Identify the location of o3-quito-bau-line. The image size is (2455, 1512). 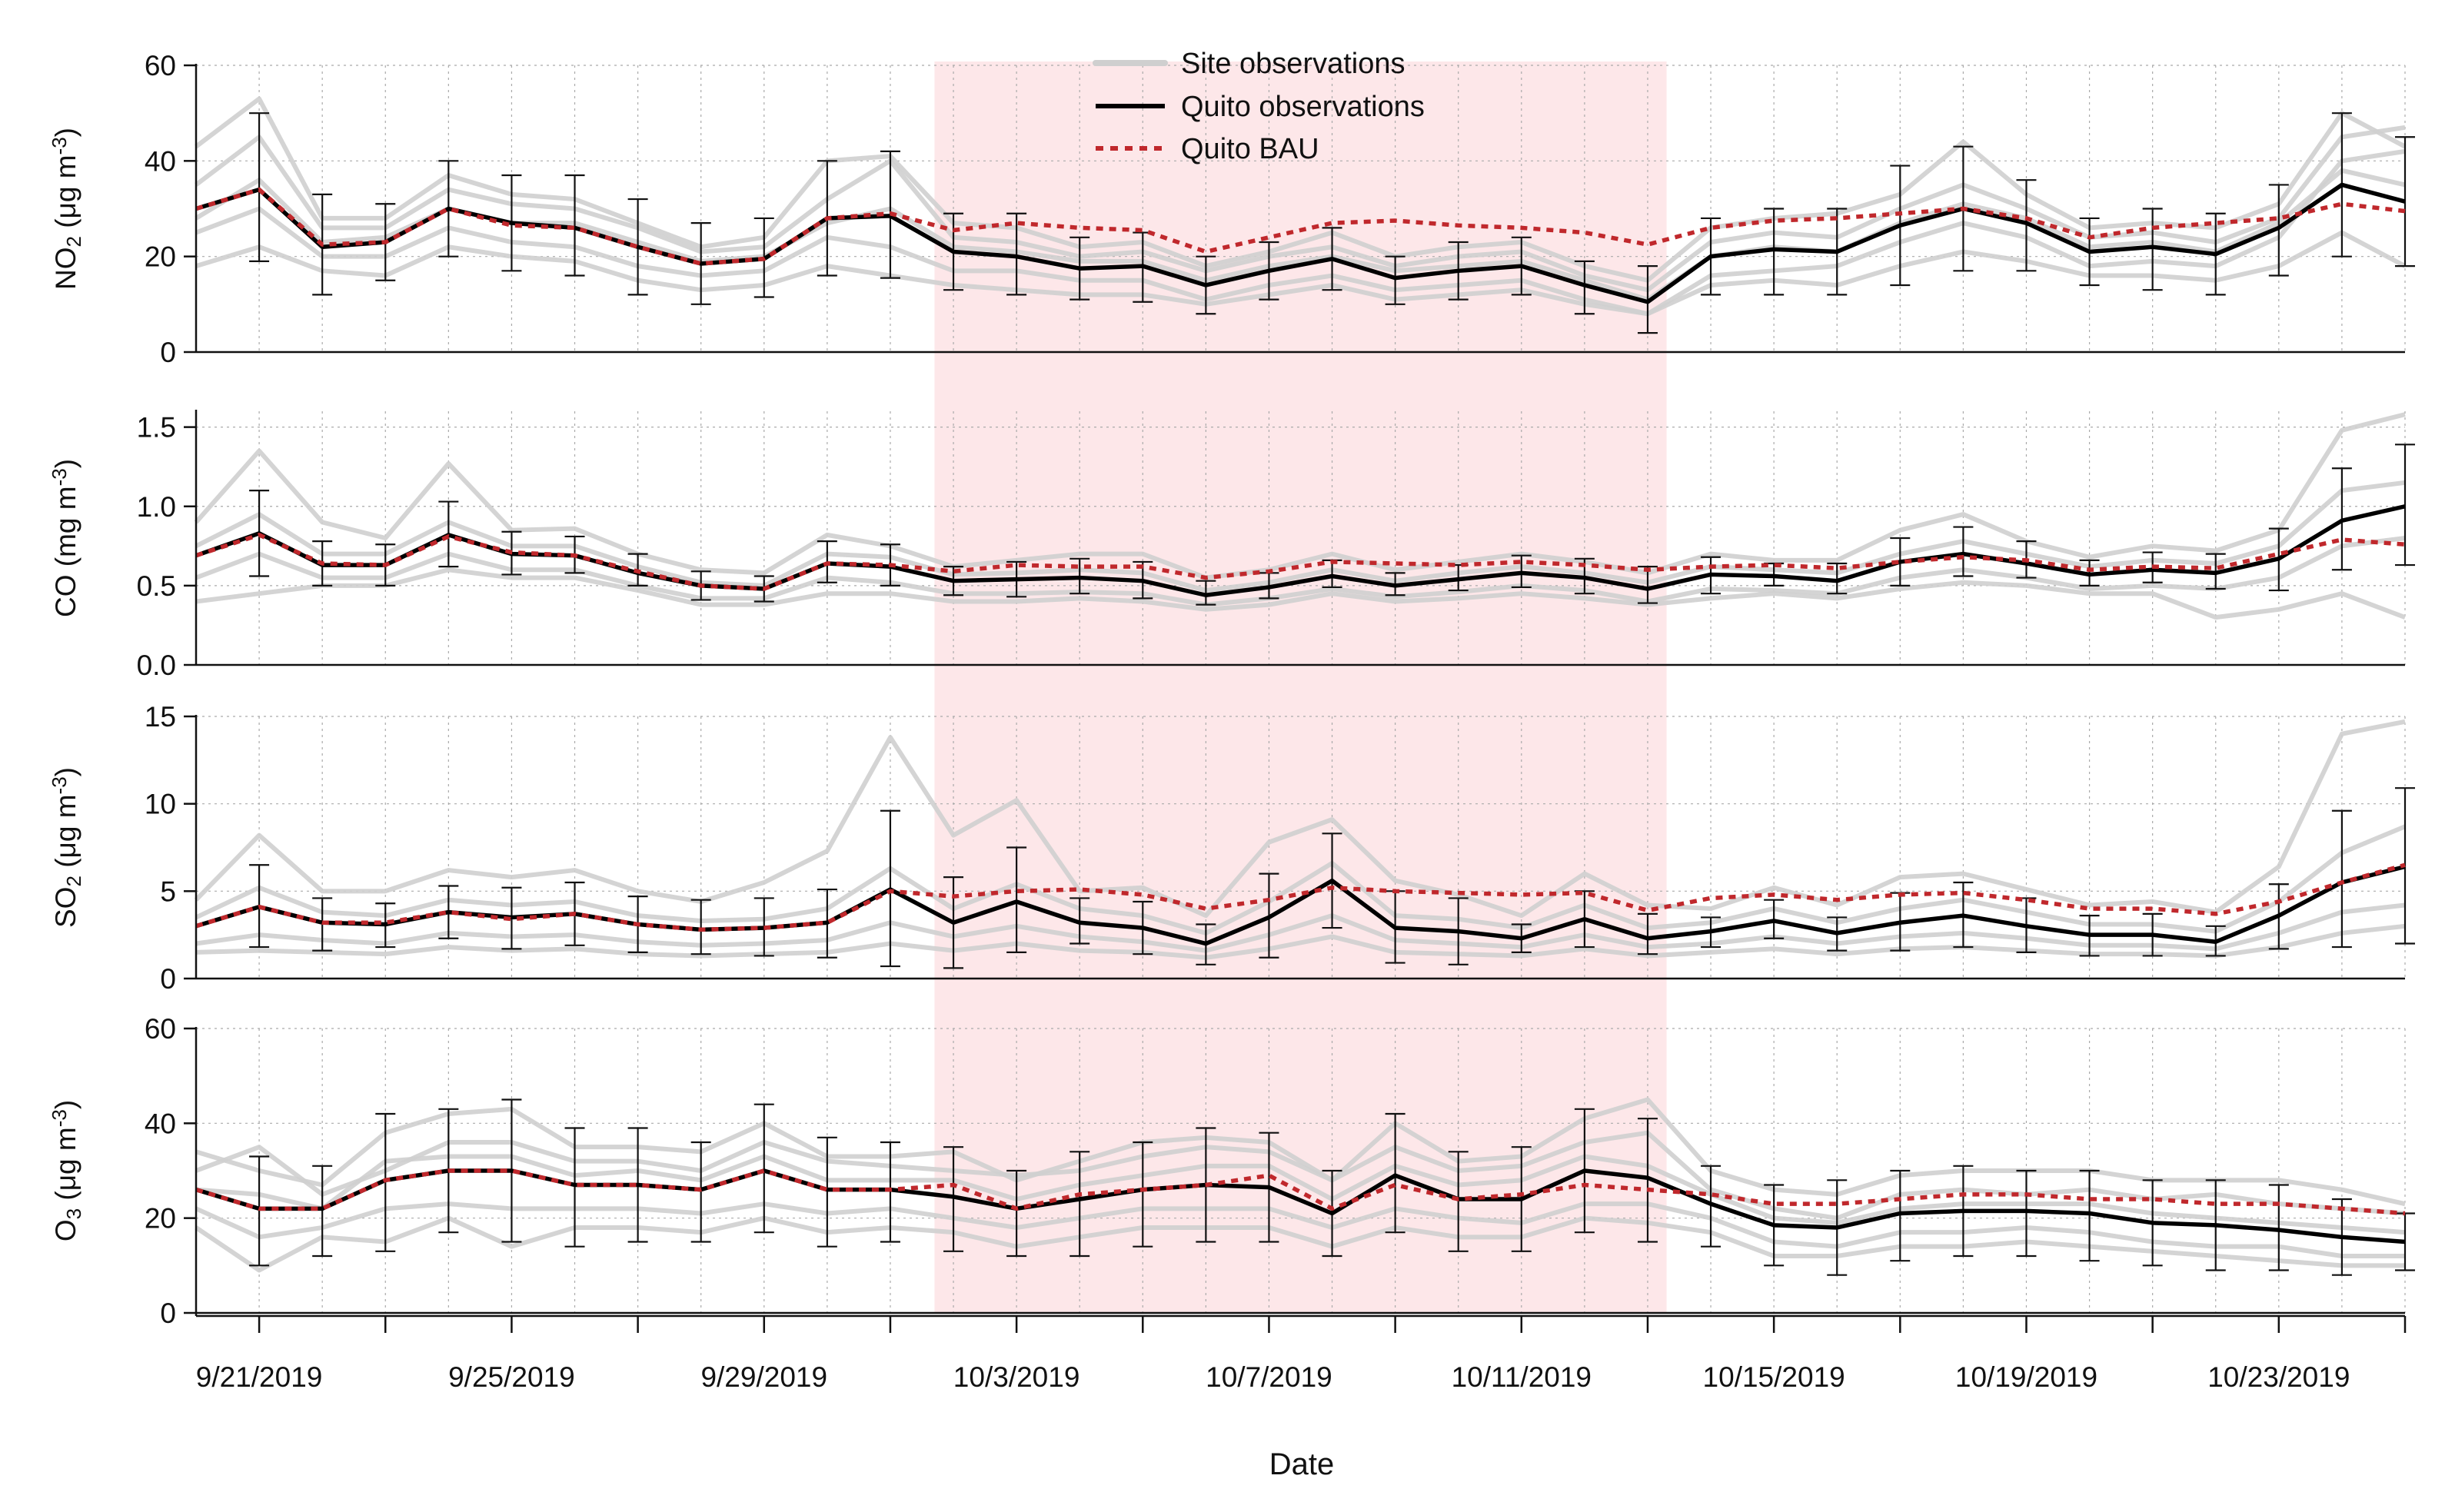
(1300, 1192).